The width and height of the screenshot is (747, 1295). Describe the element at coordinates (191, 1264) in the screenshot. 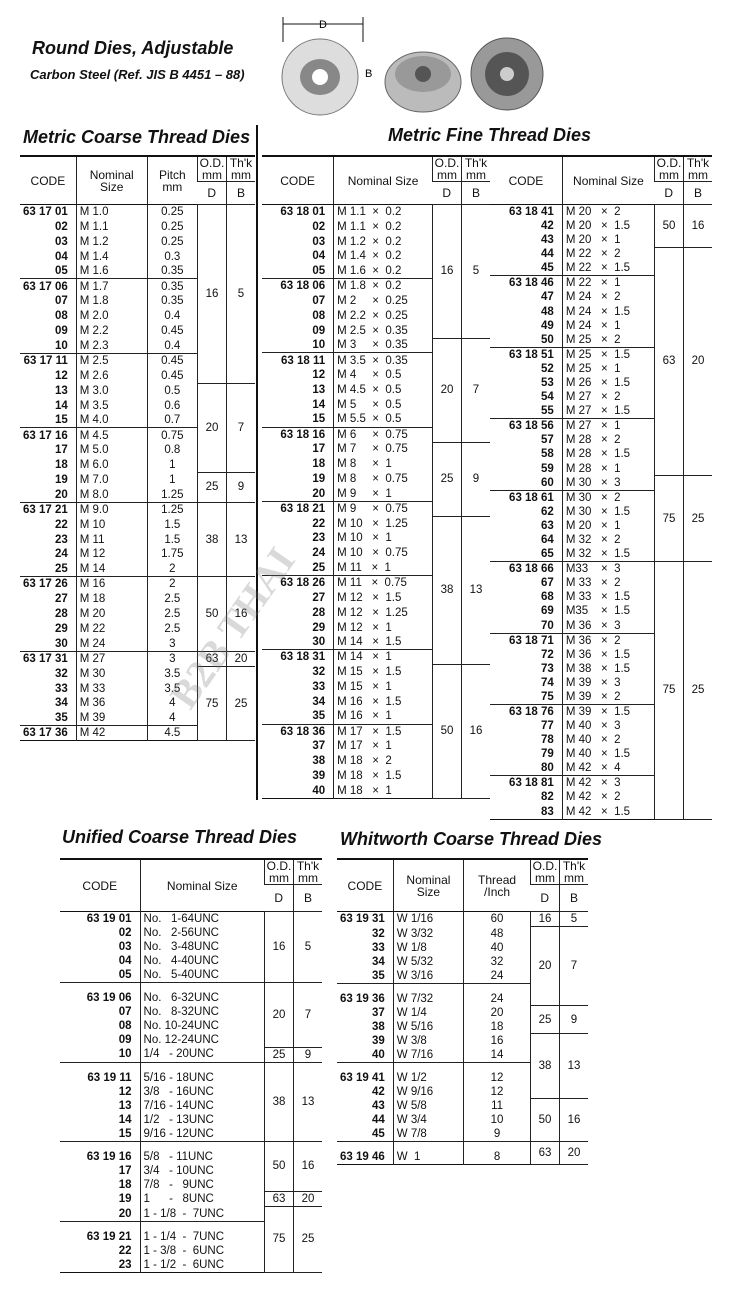

I see `table-row: 23 1 - 1/2 - 6UNC` at that location.